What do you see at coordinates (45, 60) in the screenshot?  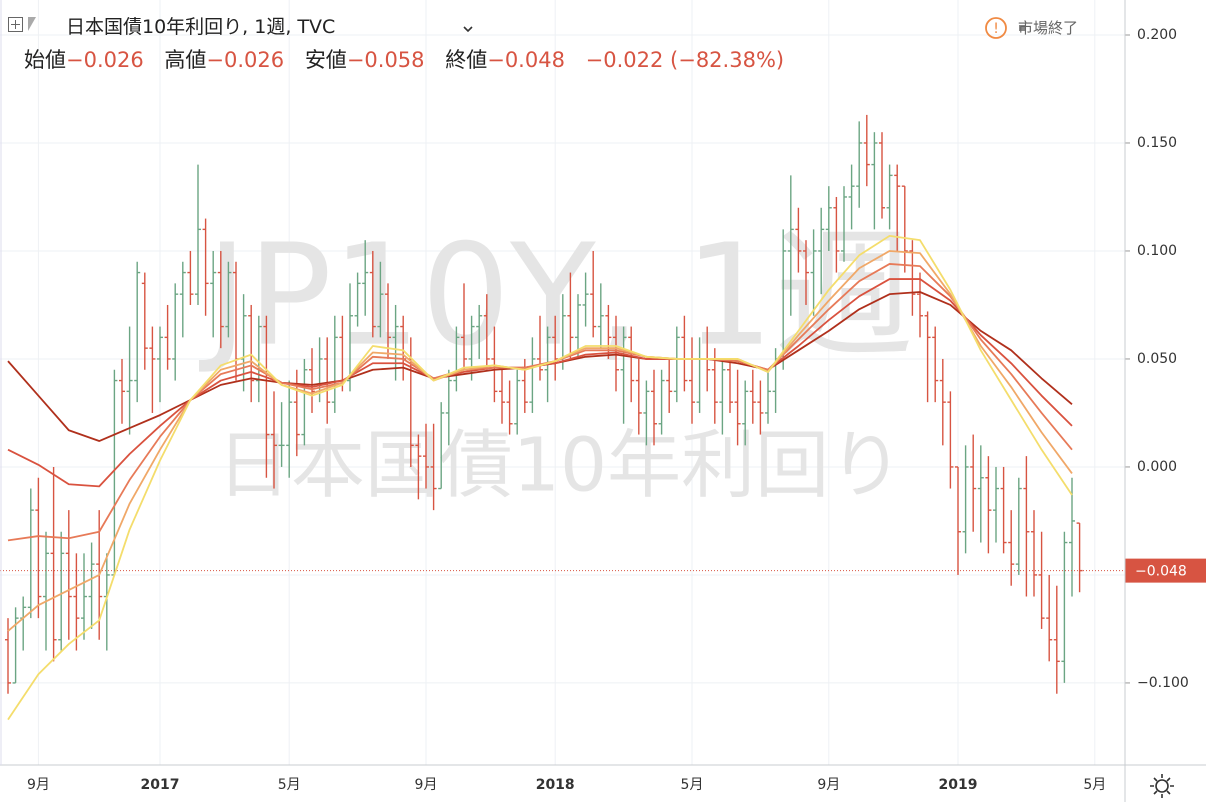 I see `ohlc-label: 始値` at bounding box center [45, 60].